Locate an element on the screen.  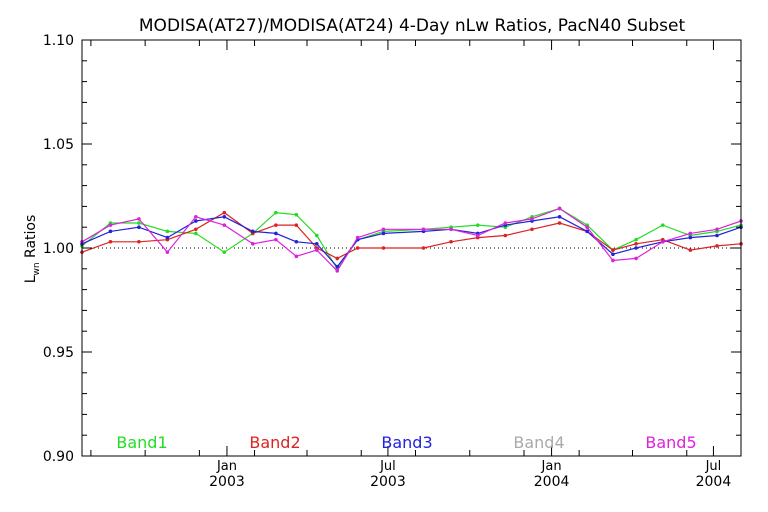
series-line-band3 is located at coordinates (411, 242).